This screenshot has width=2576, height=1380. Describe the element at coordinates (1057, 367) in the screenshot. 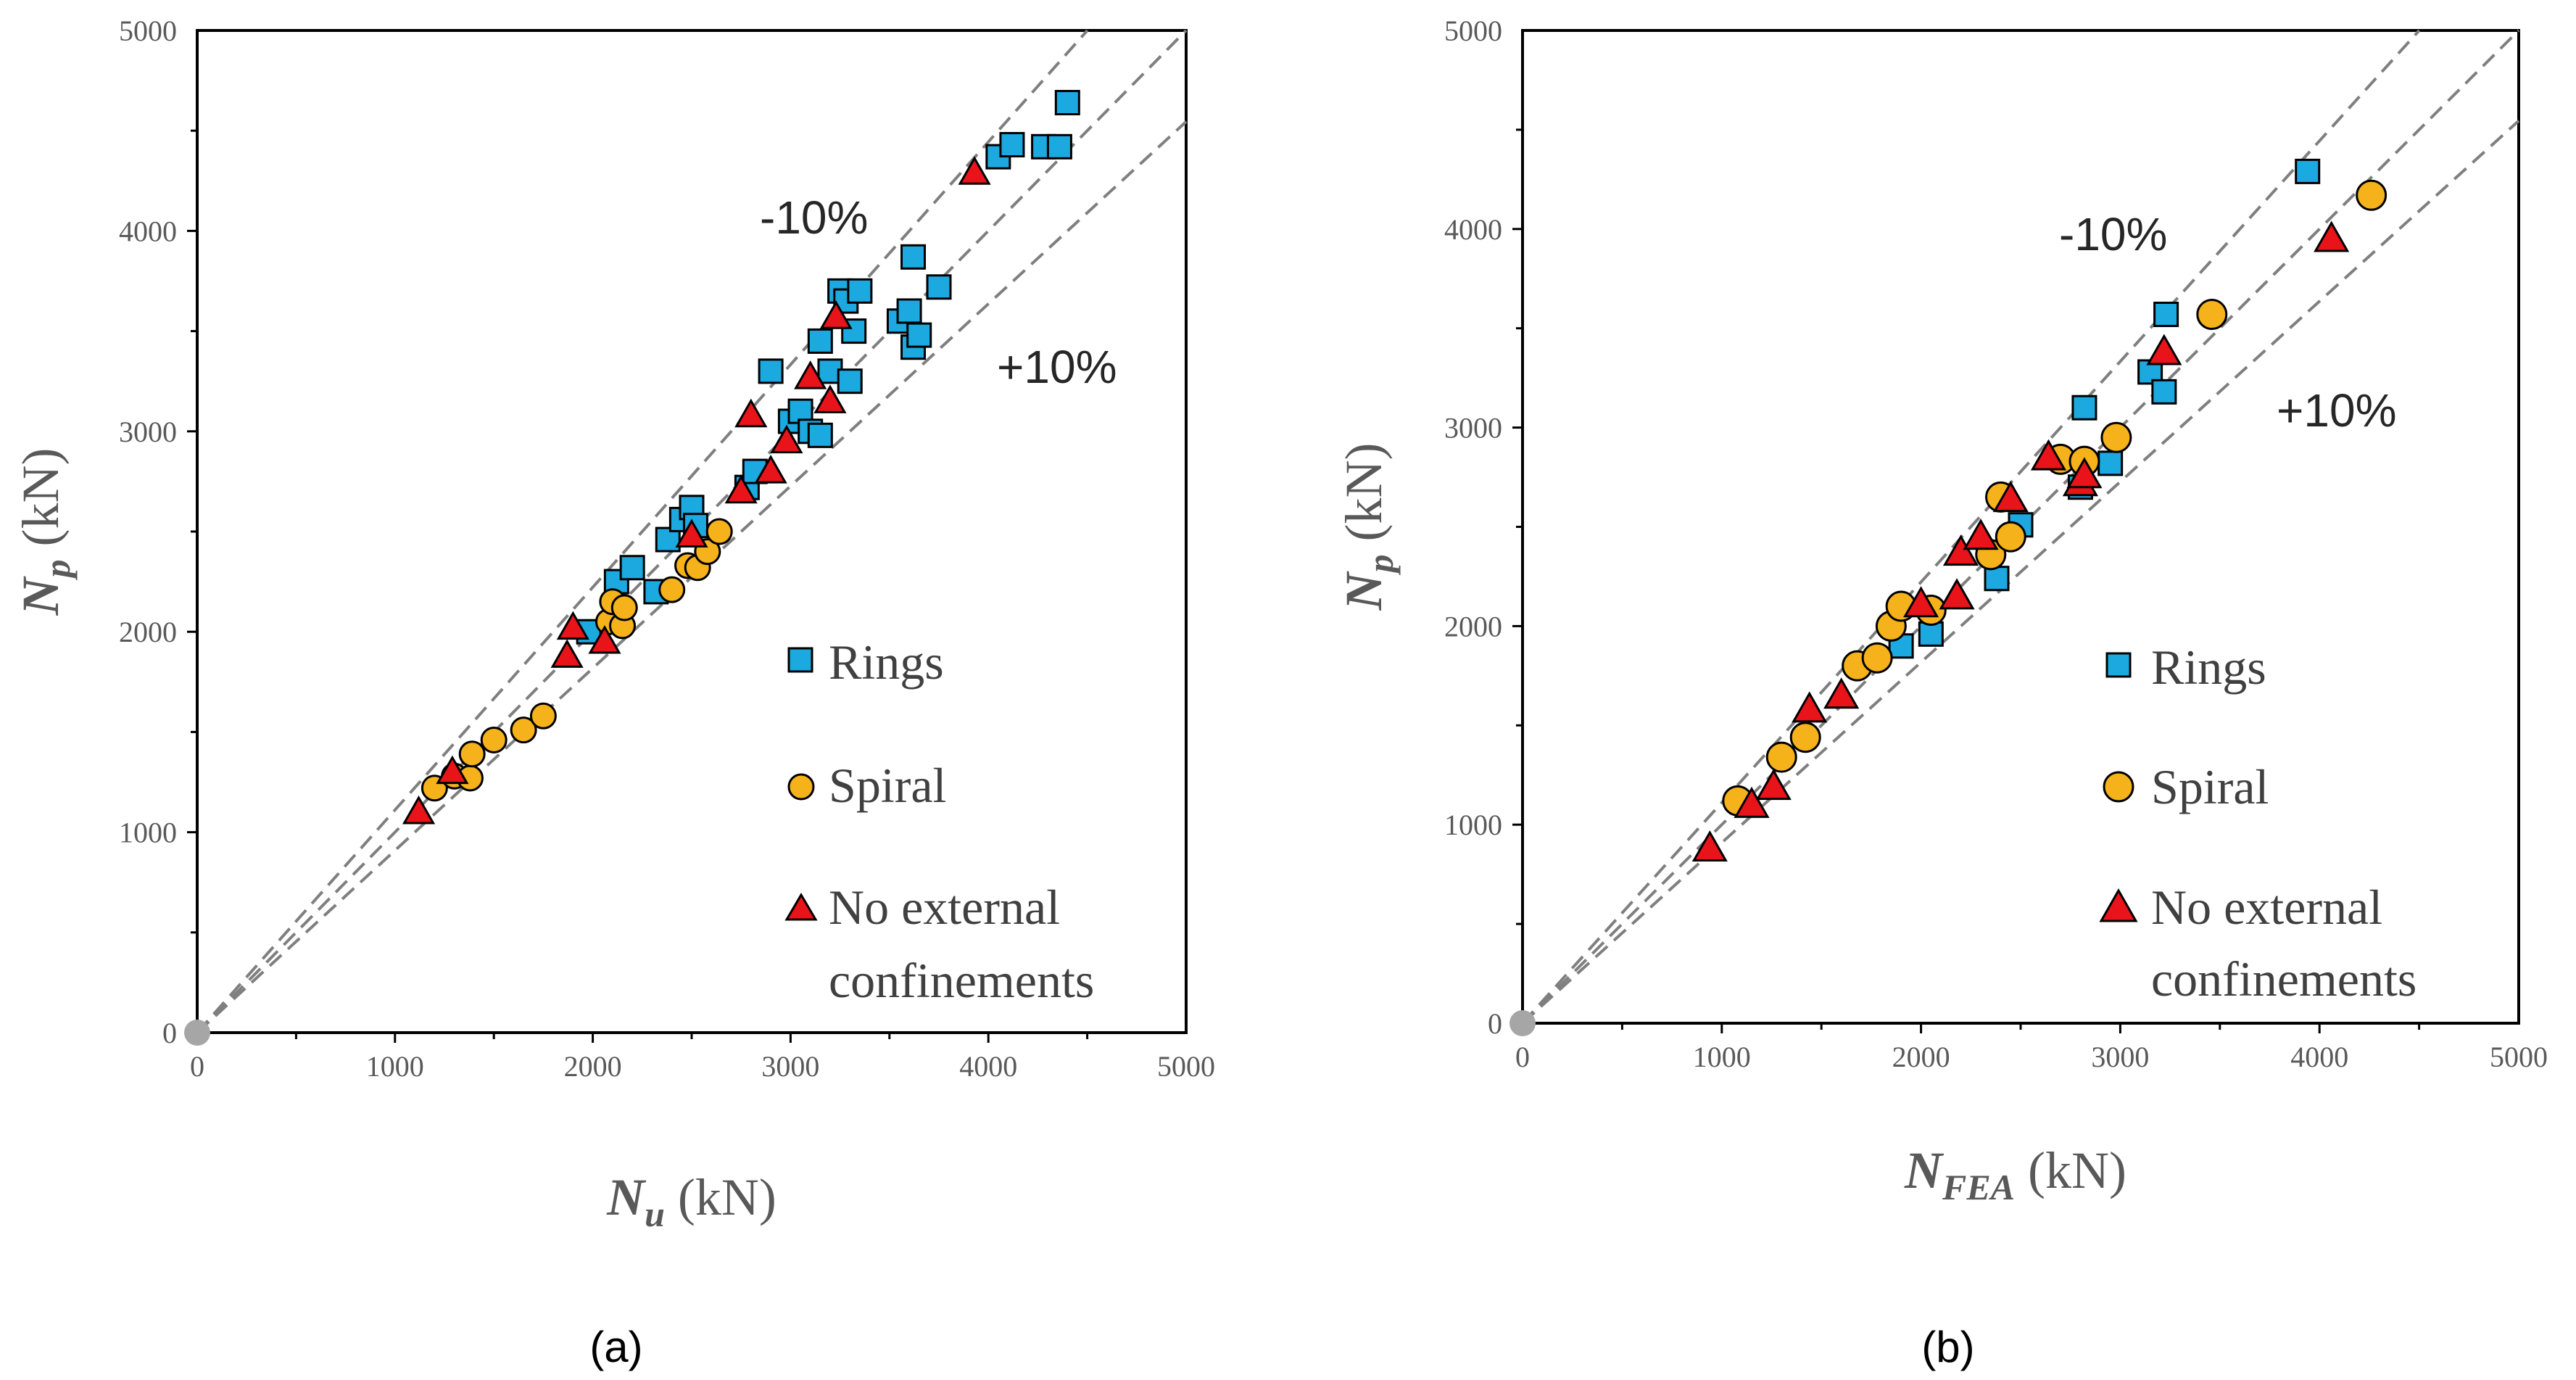

I see `chart-a-plus-10-label: +10%` at that location.